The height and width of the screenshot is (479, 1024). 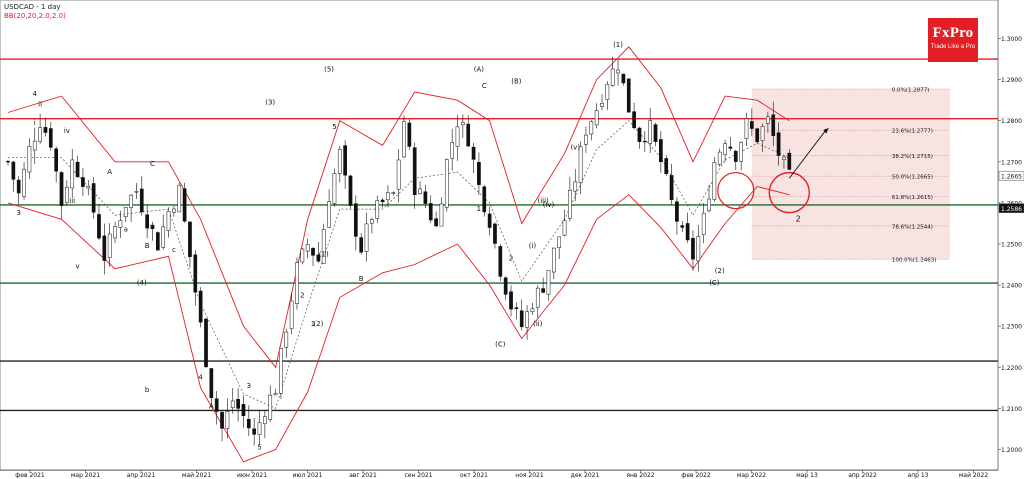 What do you see at coordinates (549, 205) in the screenshot?
I see `wave-label: (iv)` at bounding box center [549, 205].